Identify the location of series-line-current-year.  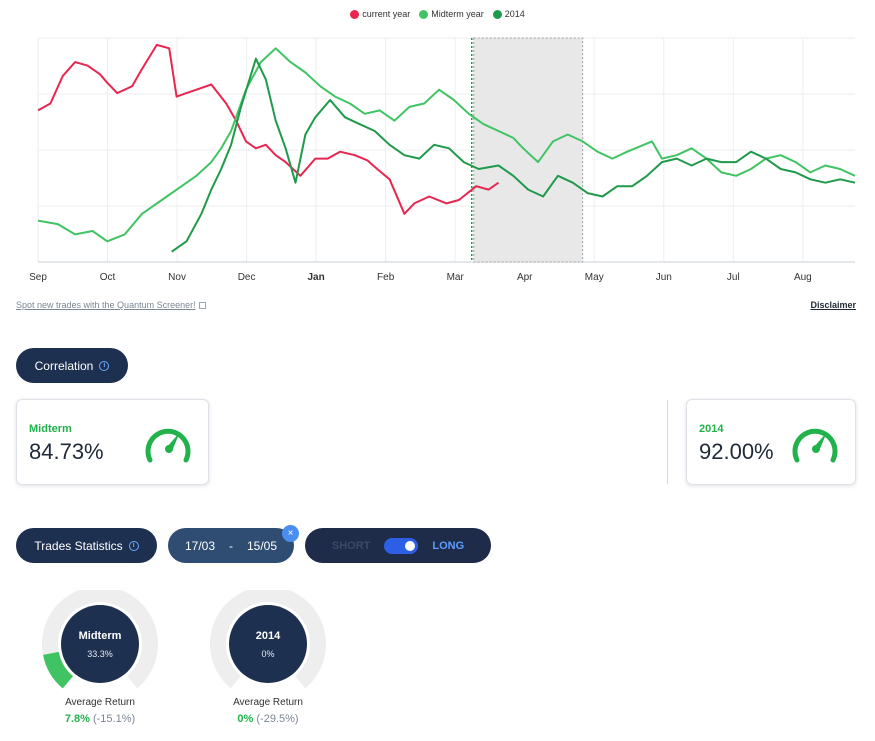
(268, 129).